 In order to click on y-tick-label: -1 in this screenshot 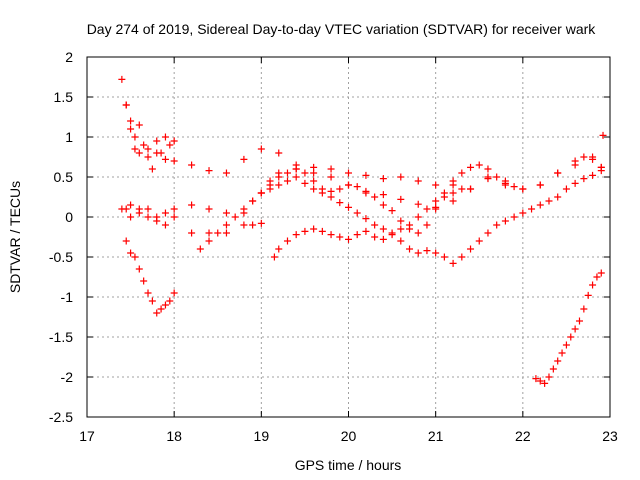, I will do `click(67, 297)`.